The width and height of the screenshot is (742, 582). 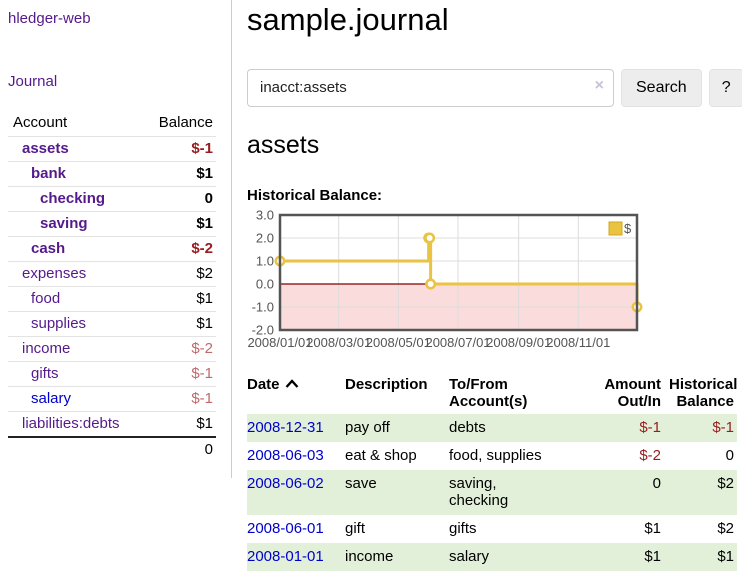 I want to click on sidebar-account-link: supplies, so click(x=59, y=323).